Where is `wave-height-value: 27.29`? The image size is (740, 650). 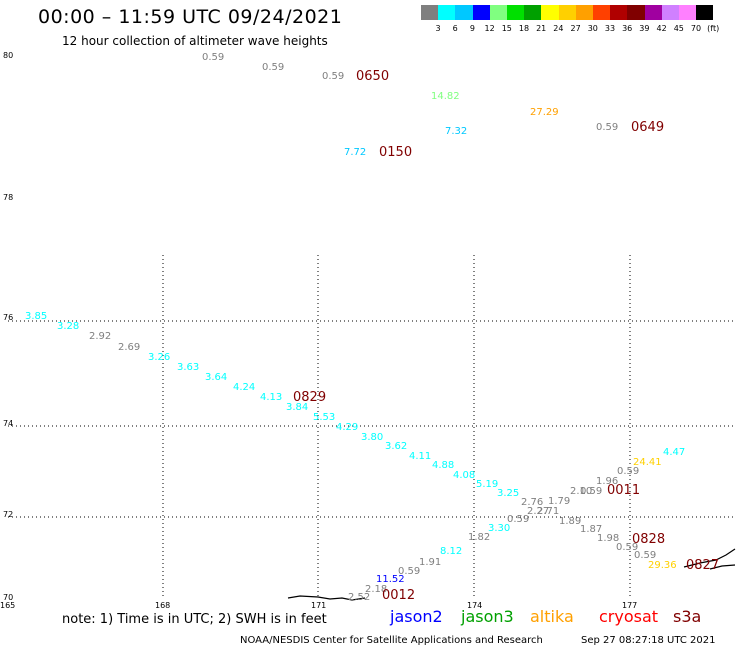 wave-height-value: 27.29 is located at coordinates (544, 112).